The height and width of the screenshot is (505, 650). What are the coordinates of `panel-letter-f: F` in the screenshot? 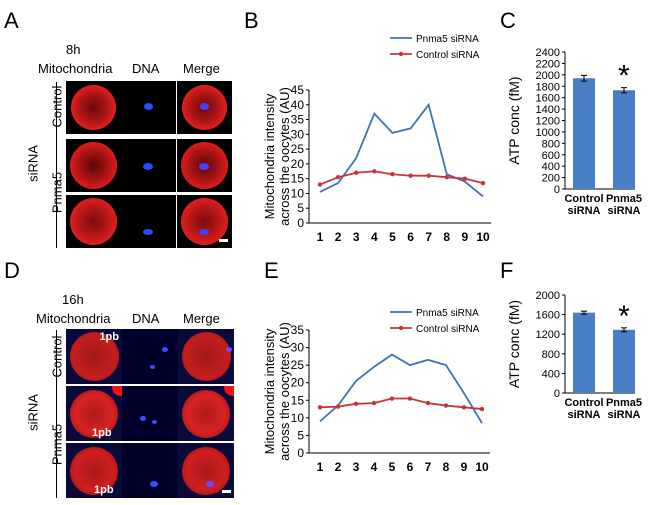 It's located at (507, 270).